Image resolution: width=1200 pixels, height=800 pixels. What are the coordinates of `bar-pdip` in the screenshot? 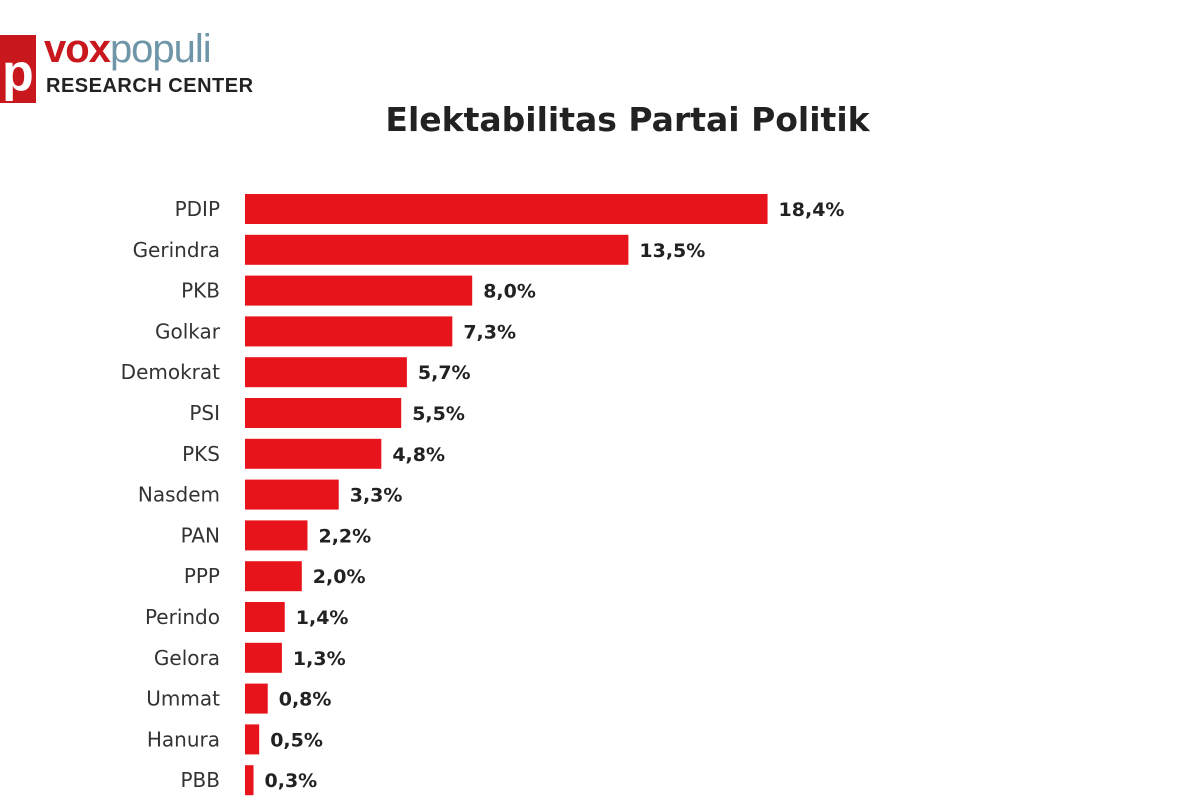 It's located at (506, 209).